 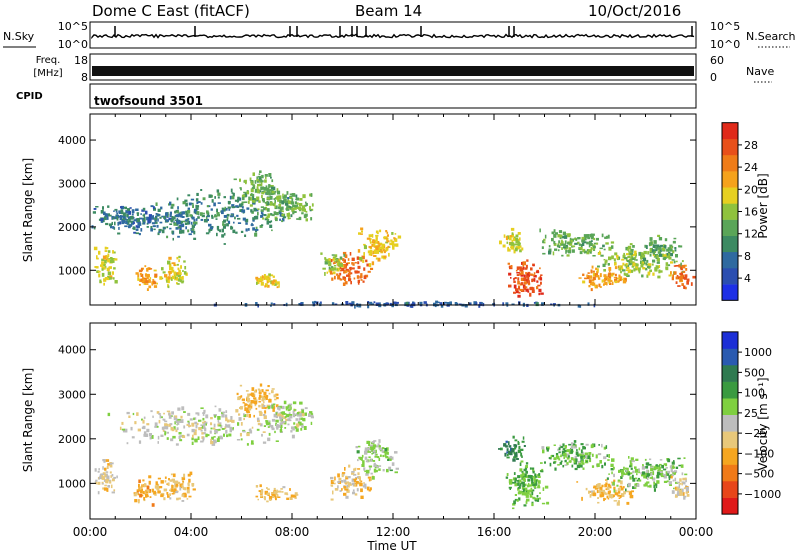 What do you see at coordinates (393, 36) in the screenshot?
I see `nsky-line` at bounding box center [393, 36].